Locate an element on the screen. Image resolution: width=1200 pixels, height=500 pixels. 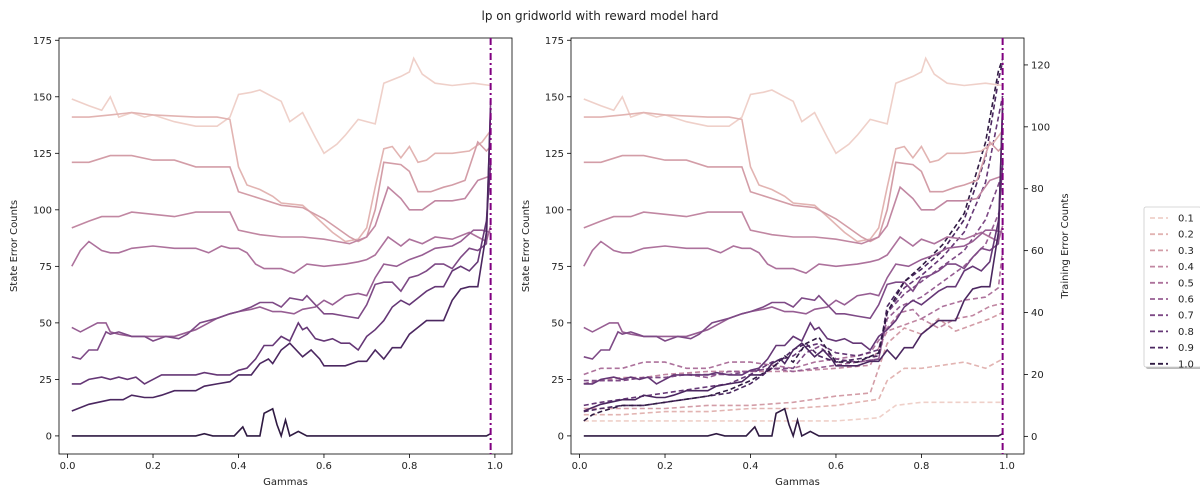
legend-label: 1.0 is located at coordinates (1186, 364).